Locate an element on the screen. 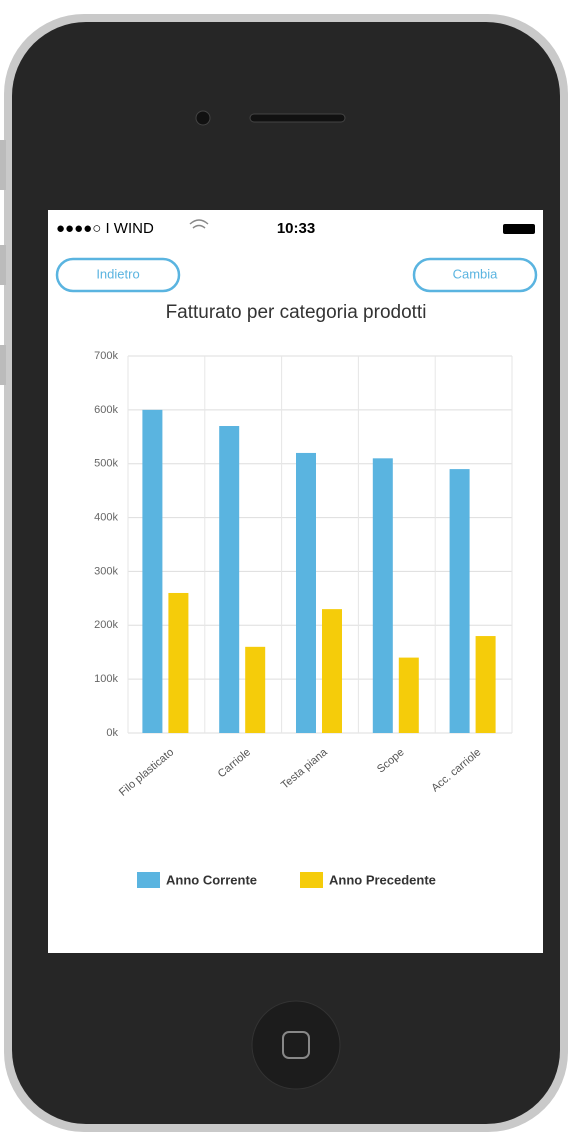  y-tick-label: 600k is located at coordinates (106, 410).